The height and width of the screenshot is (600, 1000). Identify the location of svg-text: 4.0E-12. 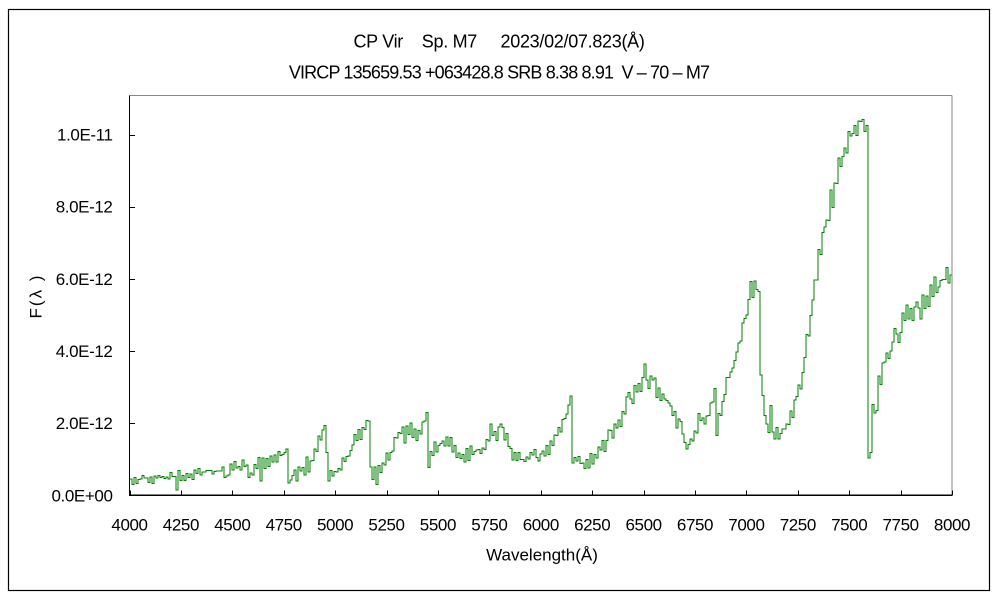
(84, 351).